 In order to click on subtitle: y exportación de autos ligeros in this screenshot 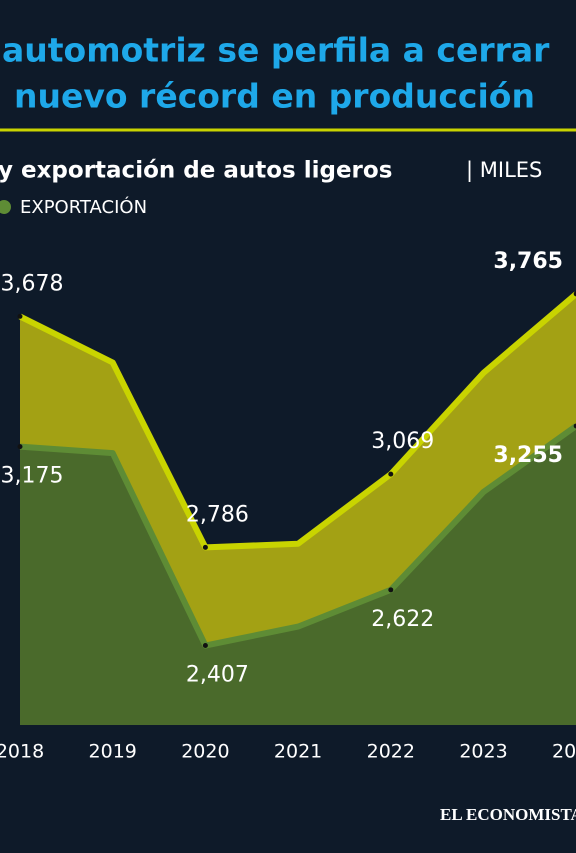, I will do `click(196, 171)`.